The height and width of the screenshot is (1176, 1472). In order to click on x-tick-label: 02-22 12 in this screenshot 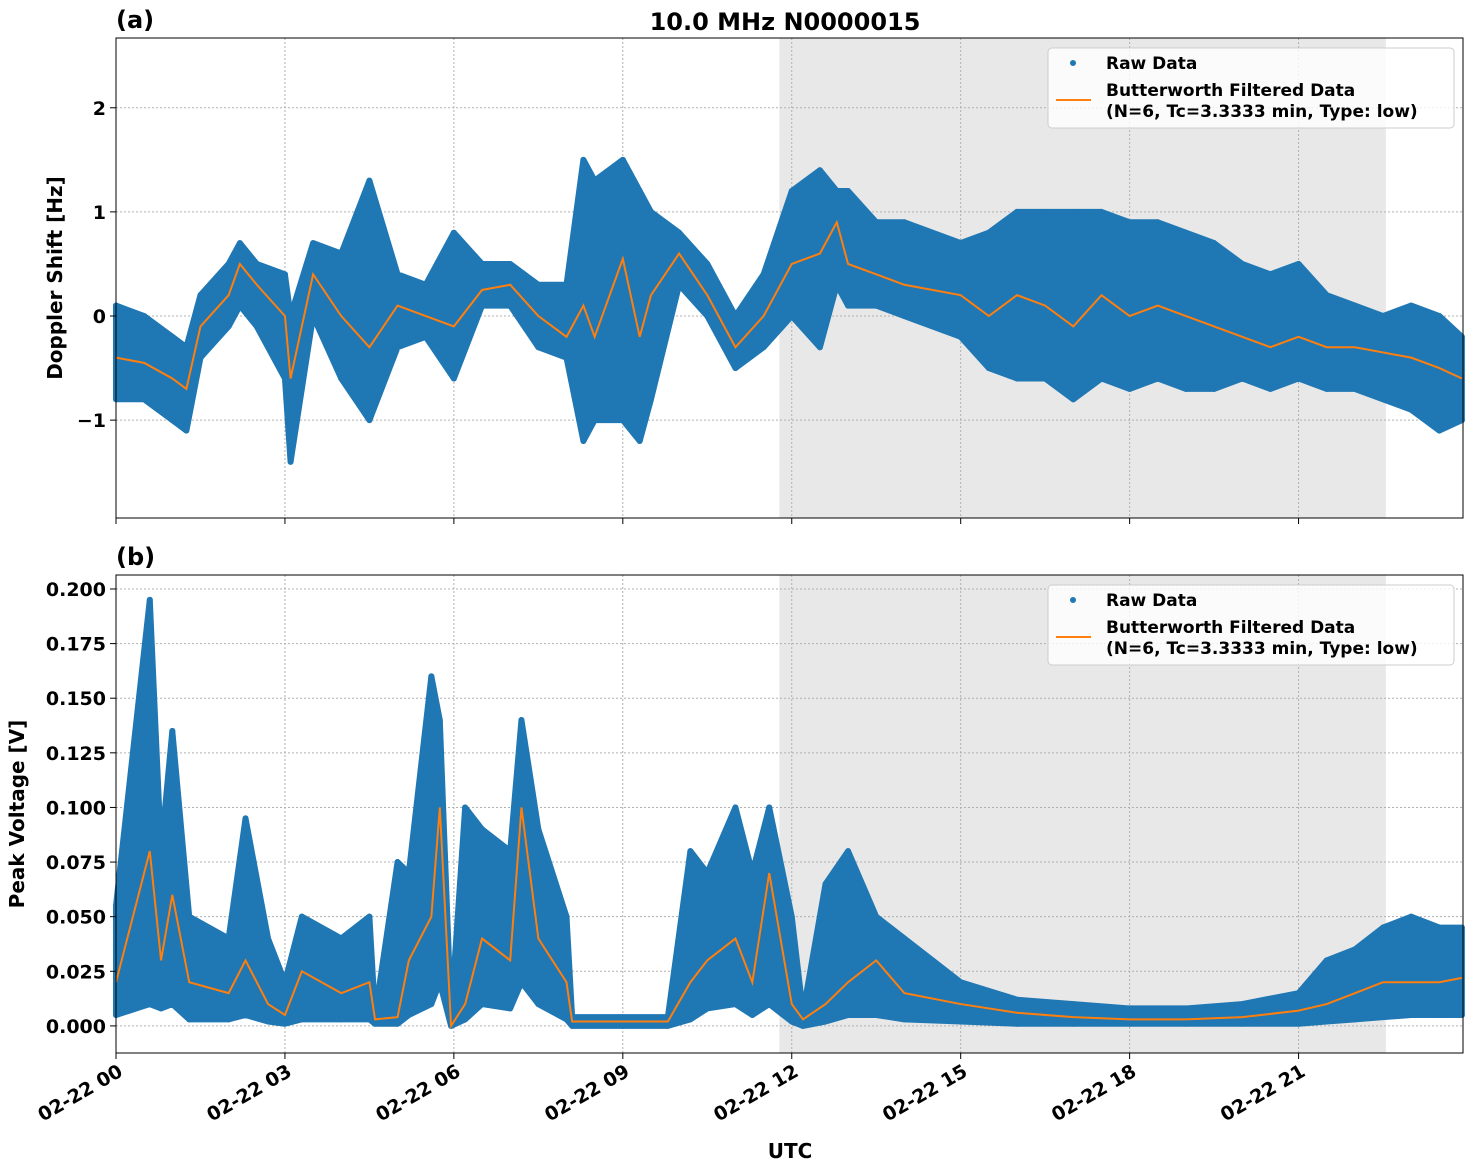, I will do `click(756, 1093)`.